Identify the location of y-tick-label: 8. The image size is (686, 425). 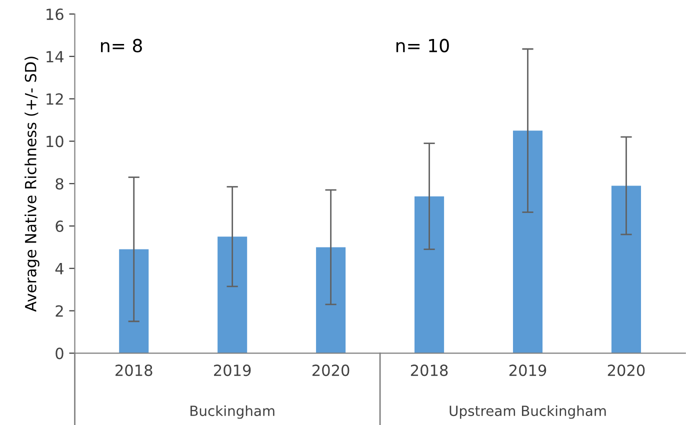
(60, 184).